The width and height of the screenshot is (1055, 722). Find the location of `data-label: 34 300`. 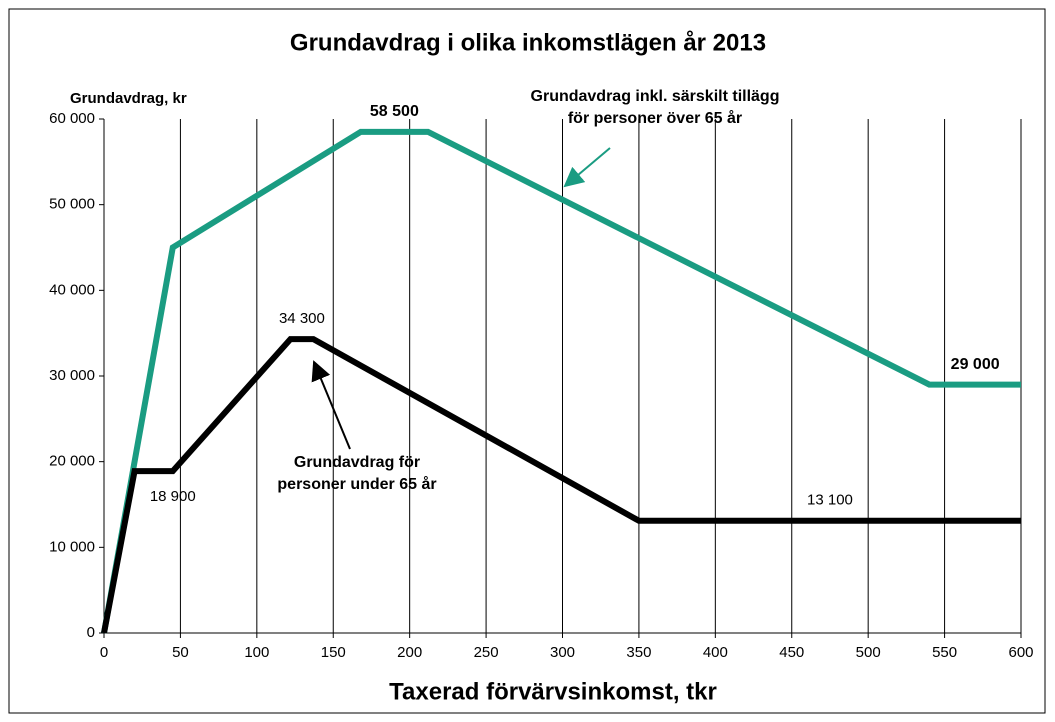

data-label: 34 300 is located at coordinates (302, 318).